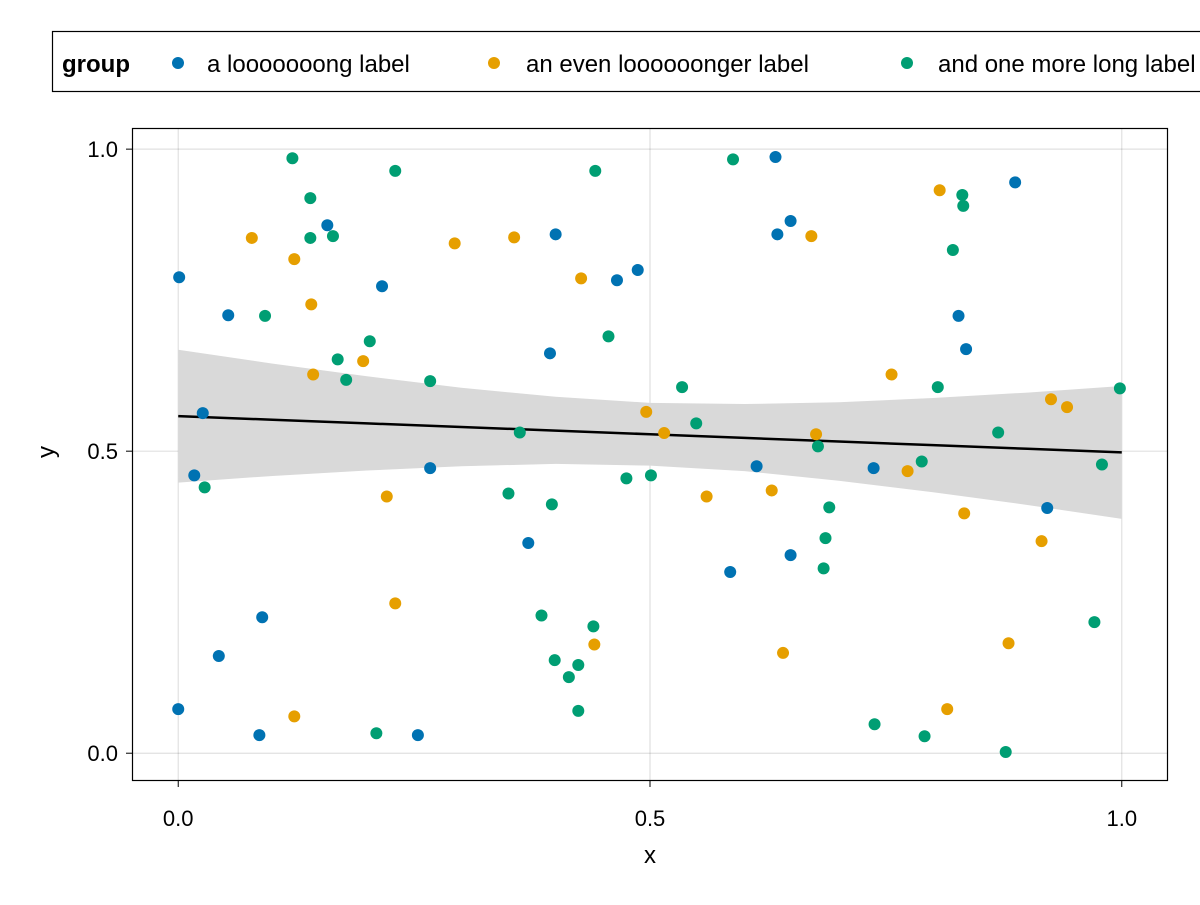 The image size is (1200, 905). Describe the element at coordinates (650, 855) in the screenshot. I see `x-axis-label: x` at that location.